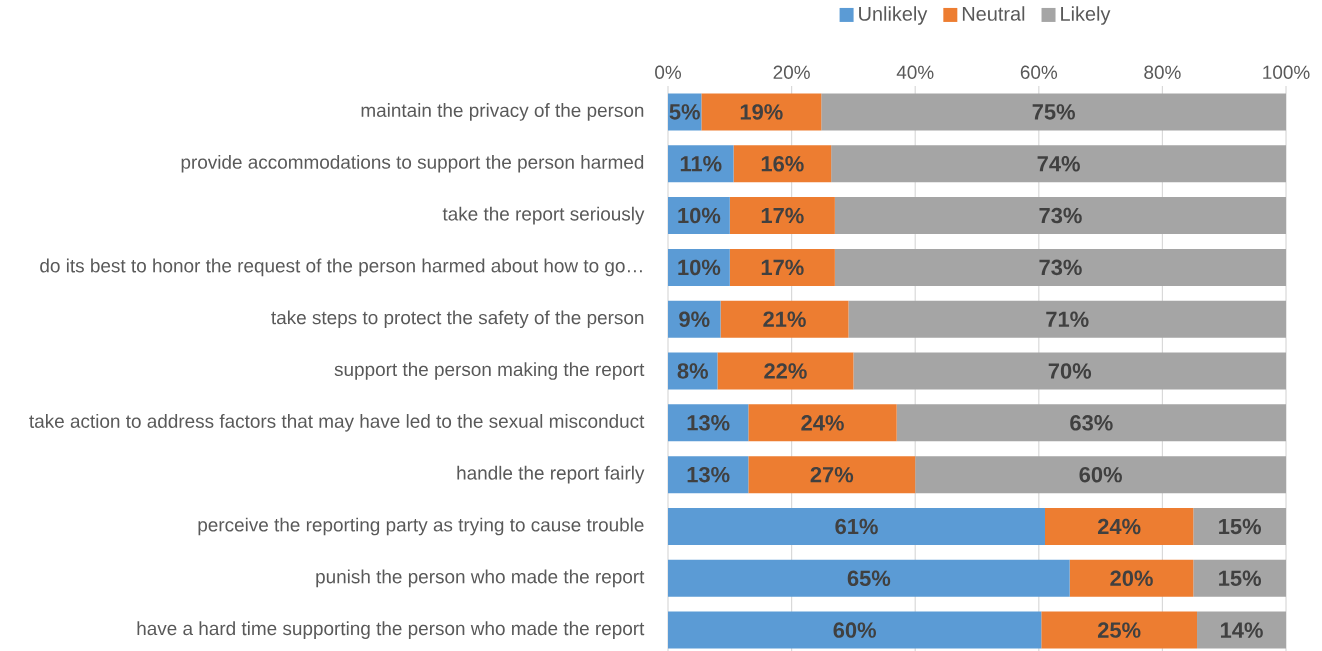  Describe the element at coordinates (1162, 72) in the screenshot. I see `x-tick-label: 80%` at that location.